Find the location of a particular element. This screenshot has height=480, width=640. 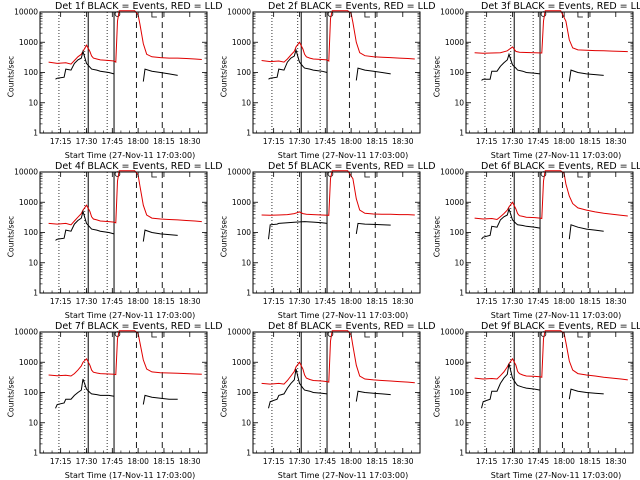

panel-title: Det 3f BLACK = Events, RED = LLD is located at coordinates (560, 6).